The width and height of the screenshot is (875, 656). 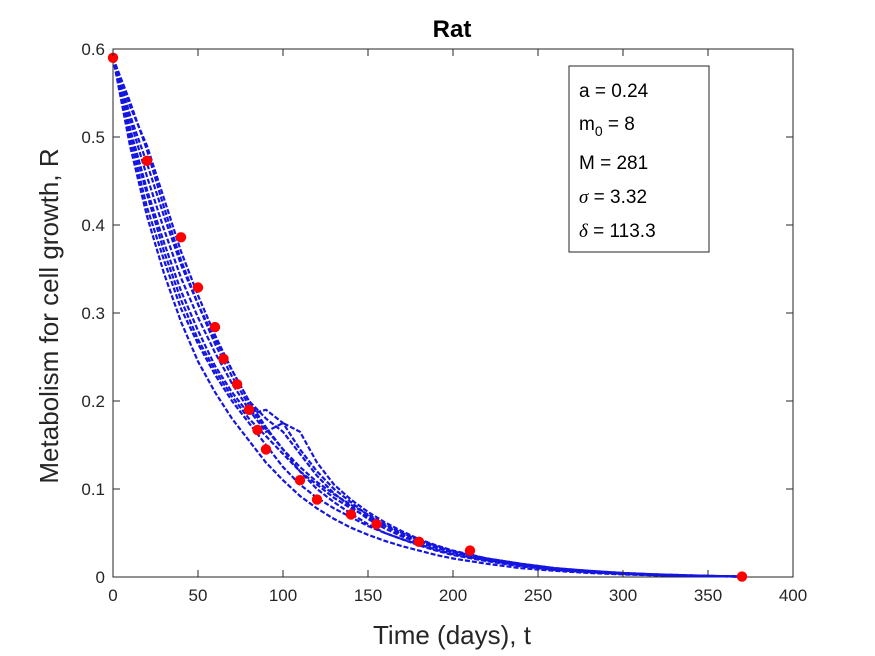 What do you see at coordinates (708, 595) in the screenshot?
I see `x-tick-label: 350` at bounding box center [708, 595].